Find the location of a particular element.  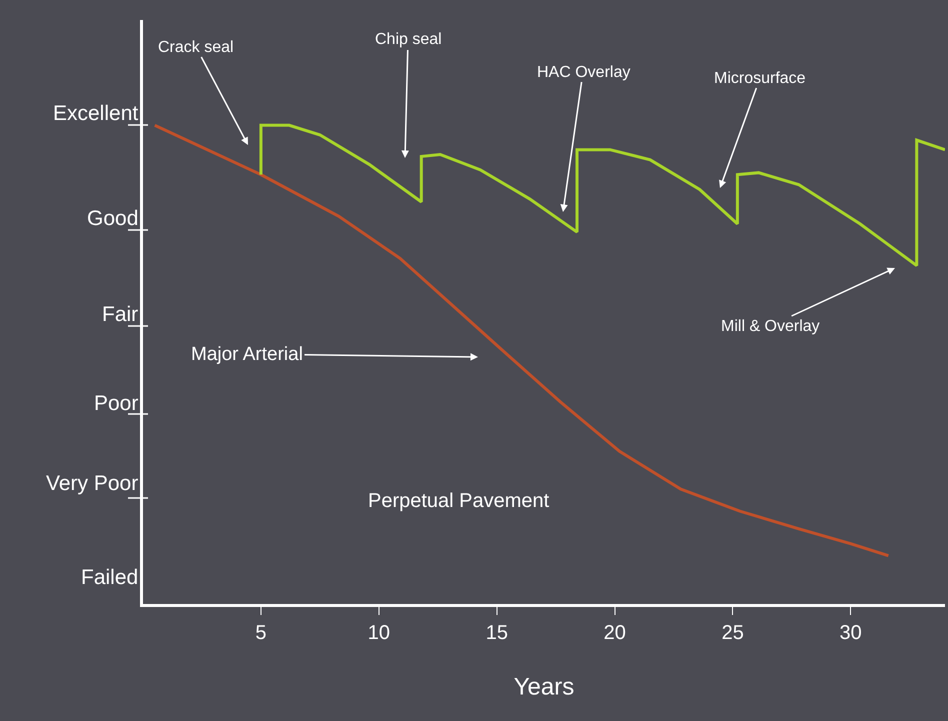

x-tick-label: 25 is located at coordinates (733, 633).